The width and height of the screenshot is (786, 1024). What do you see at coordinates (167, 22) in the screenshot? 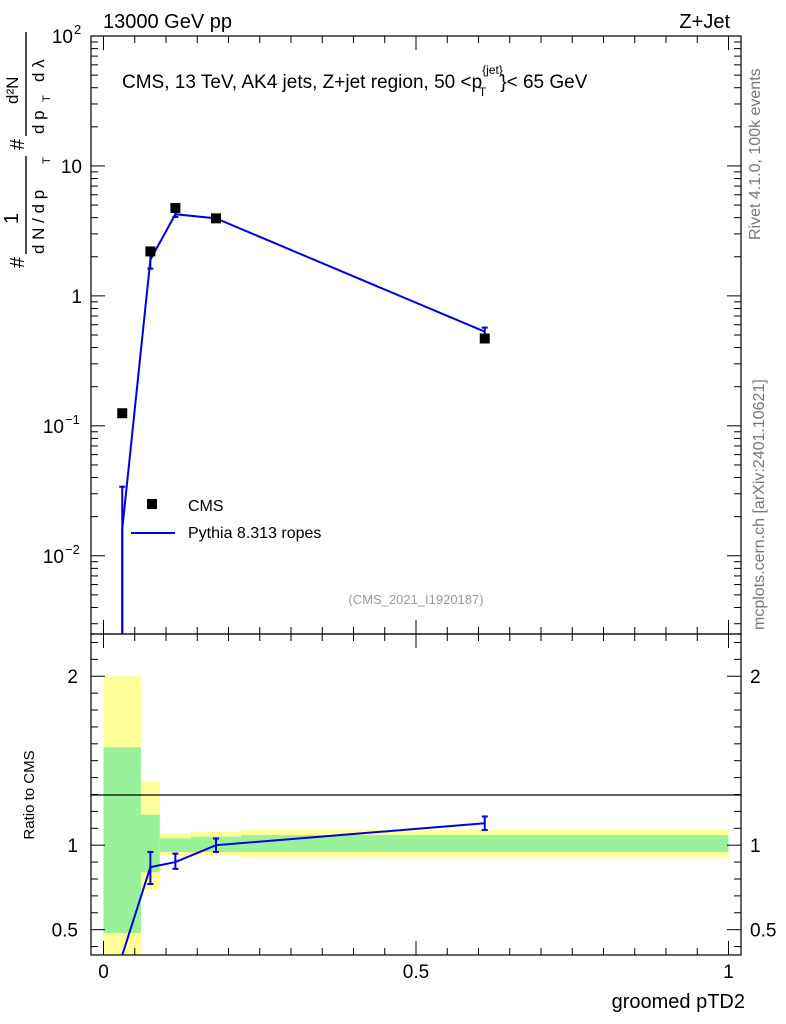
I see `header-left-label: 13000 GeV pp` at bounding box center [167, 22].